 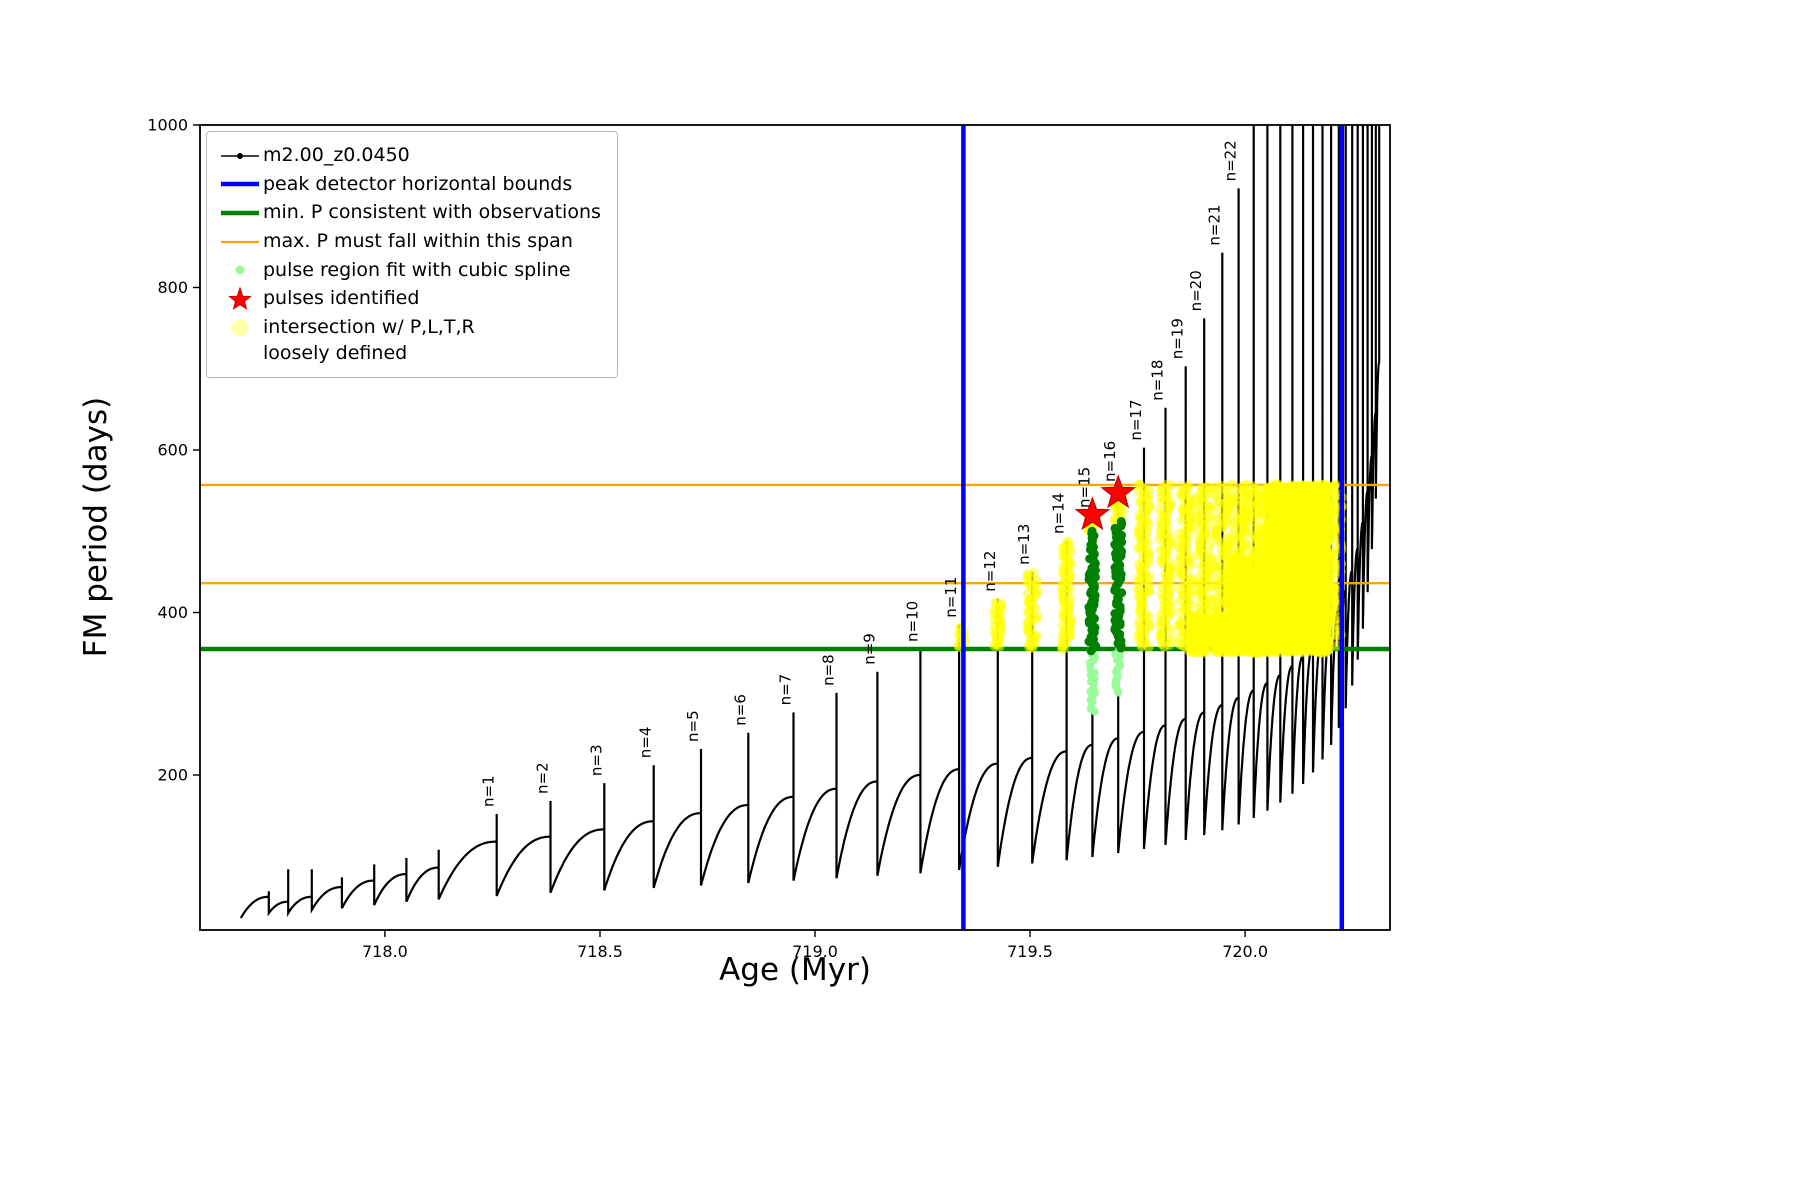 What do you see at coordinates (369, 340) in the screenshot?
I see `legend-label: intersection w/ P,L,T,R loosely defined` at bounding box center [369, 340].